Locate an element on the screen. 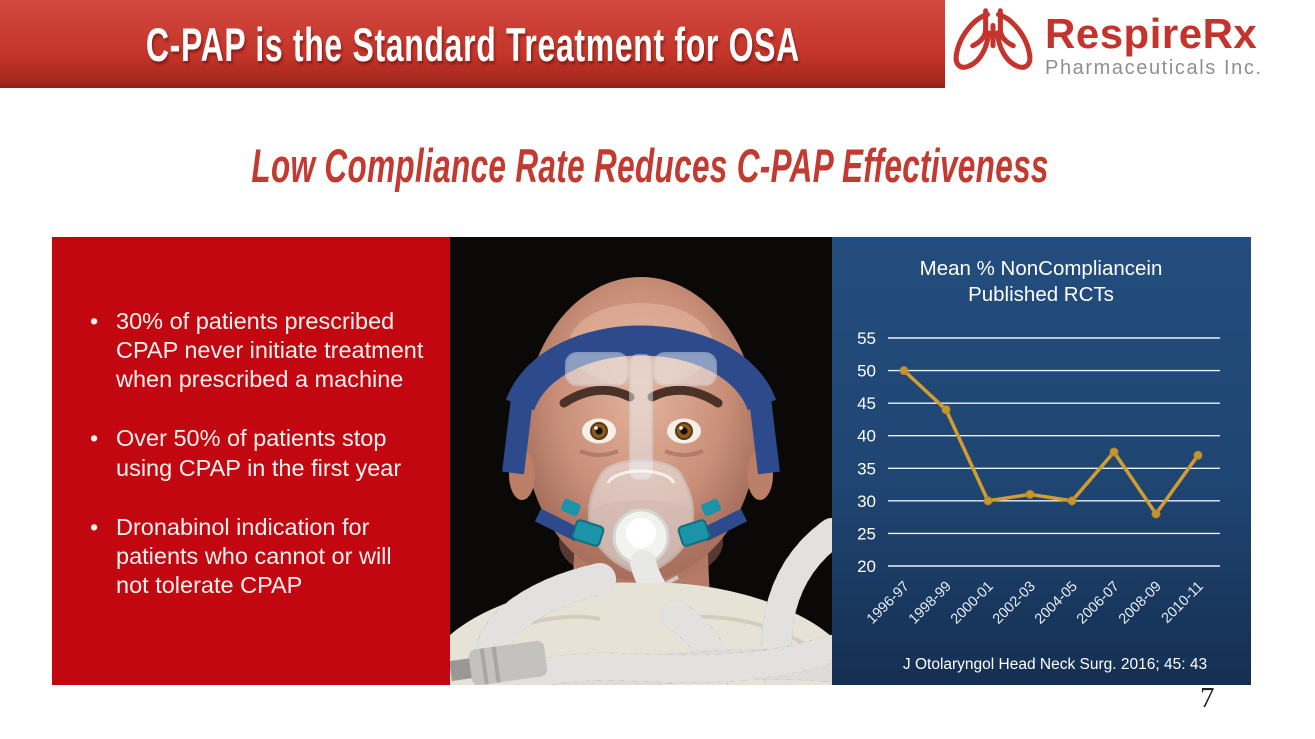 The width and height of the screenshot is (1315, 739). x-axis-label: 2008-09 is located at coordinates (1140, 603).